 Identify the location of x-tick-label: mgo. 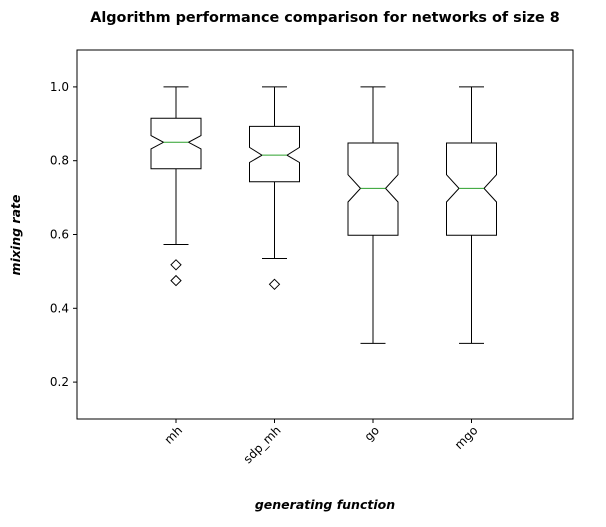
(466, 437).